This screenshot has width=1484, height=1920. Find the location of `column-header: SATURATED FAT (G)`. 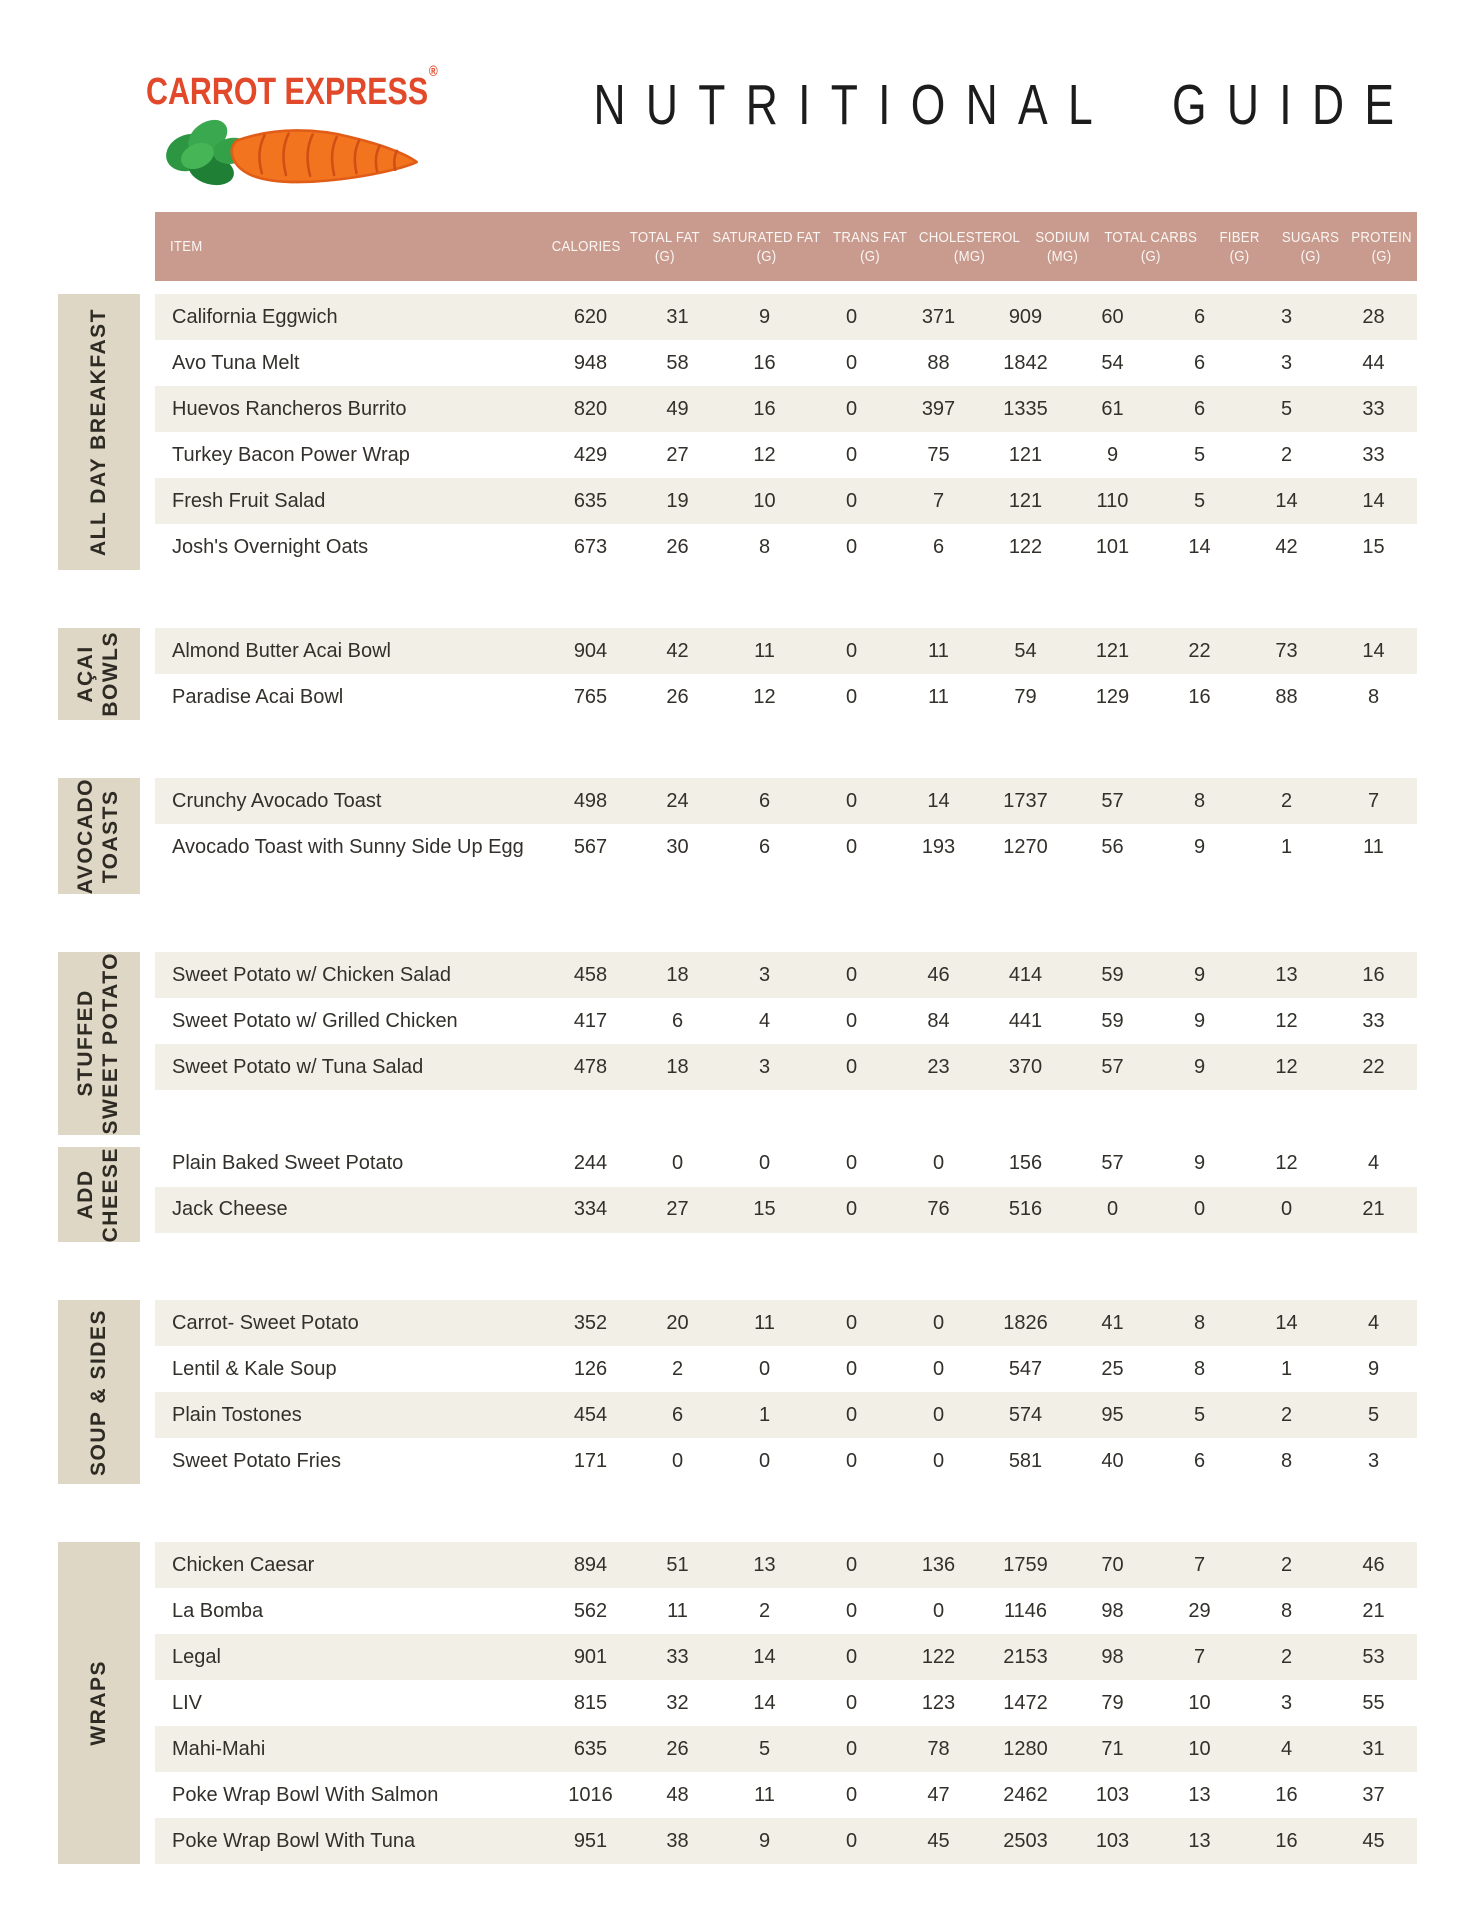

column-header: SATURATED FAT (G) is located at coordinates (766, 247).